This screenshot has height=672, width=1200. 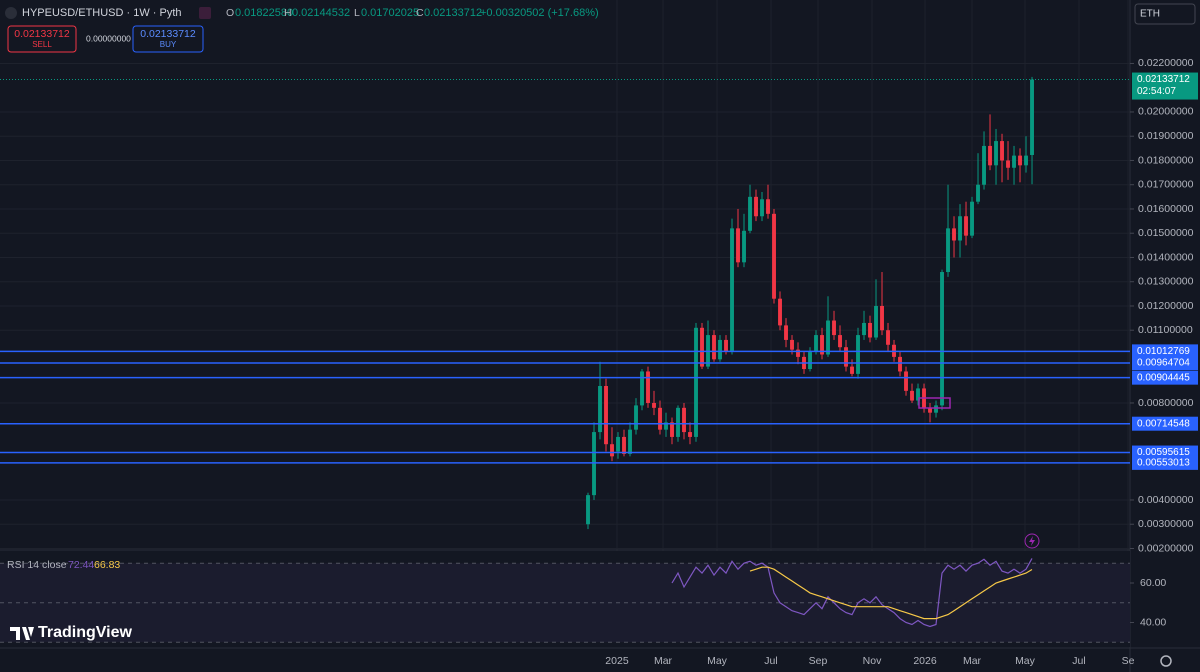 I want to click on currency: ETH, so click(x=1150, y=14).